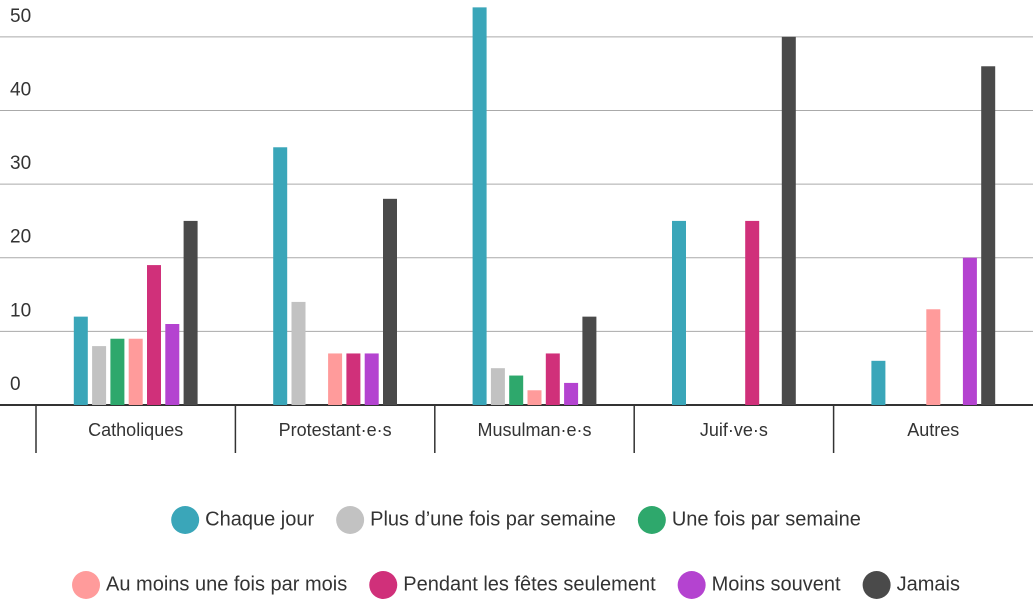 This screenshot has width=1033, height=602. I want to click on legend-label: Au moins une fois par mois, so click(226, 584).